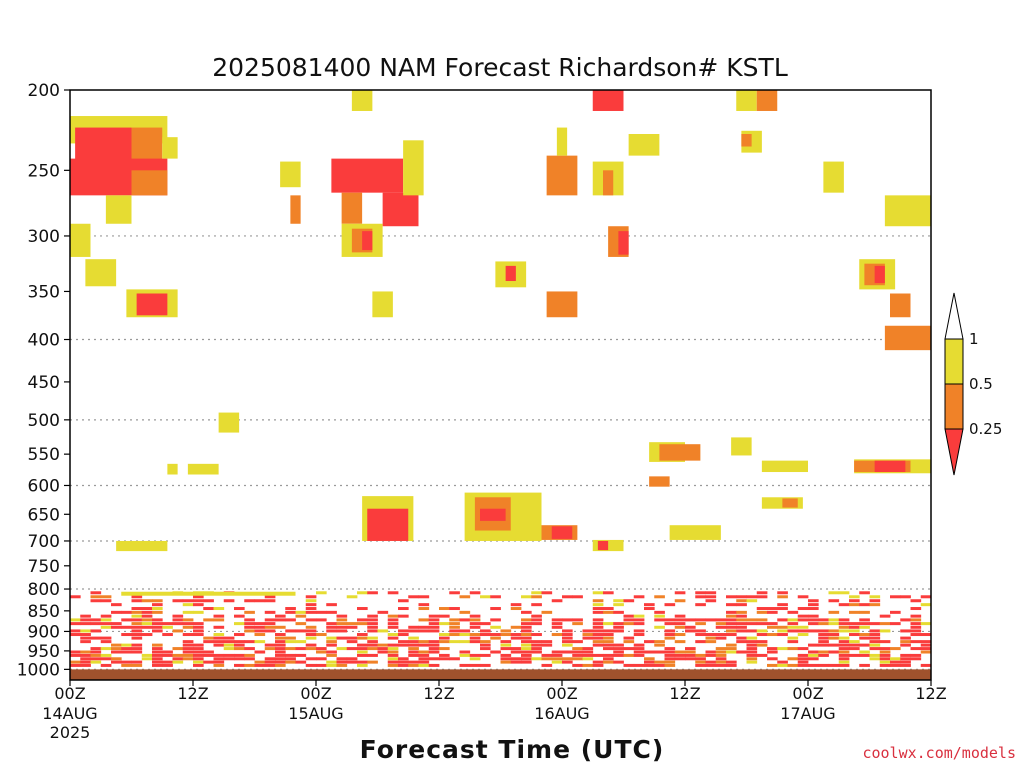 This screenshot has width=1024, height=768. What do you see at coordinates (44, 237) in the screenshot?
I see `y-tick-label: 300` at bounding box center [44, 237].